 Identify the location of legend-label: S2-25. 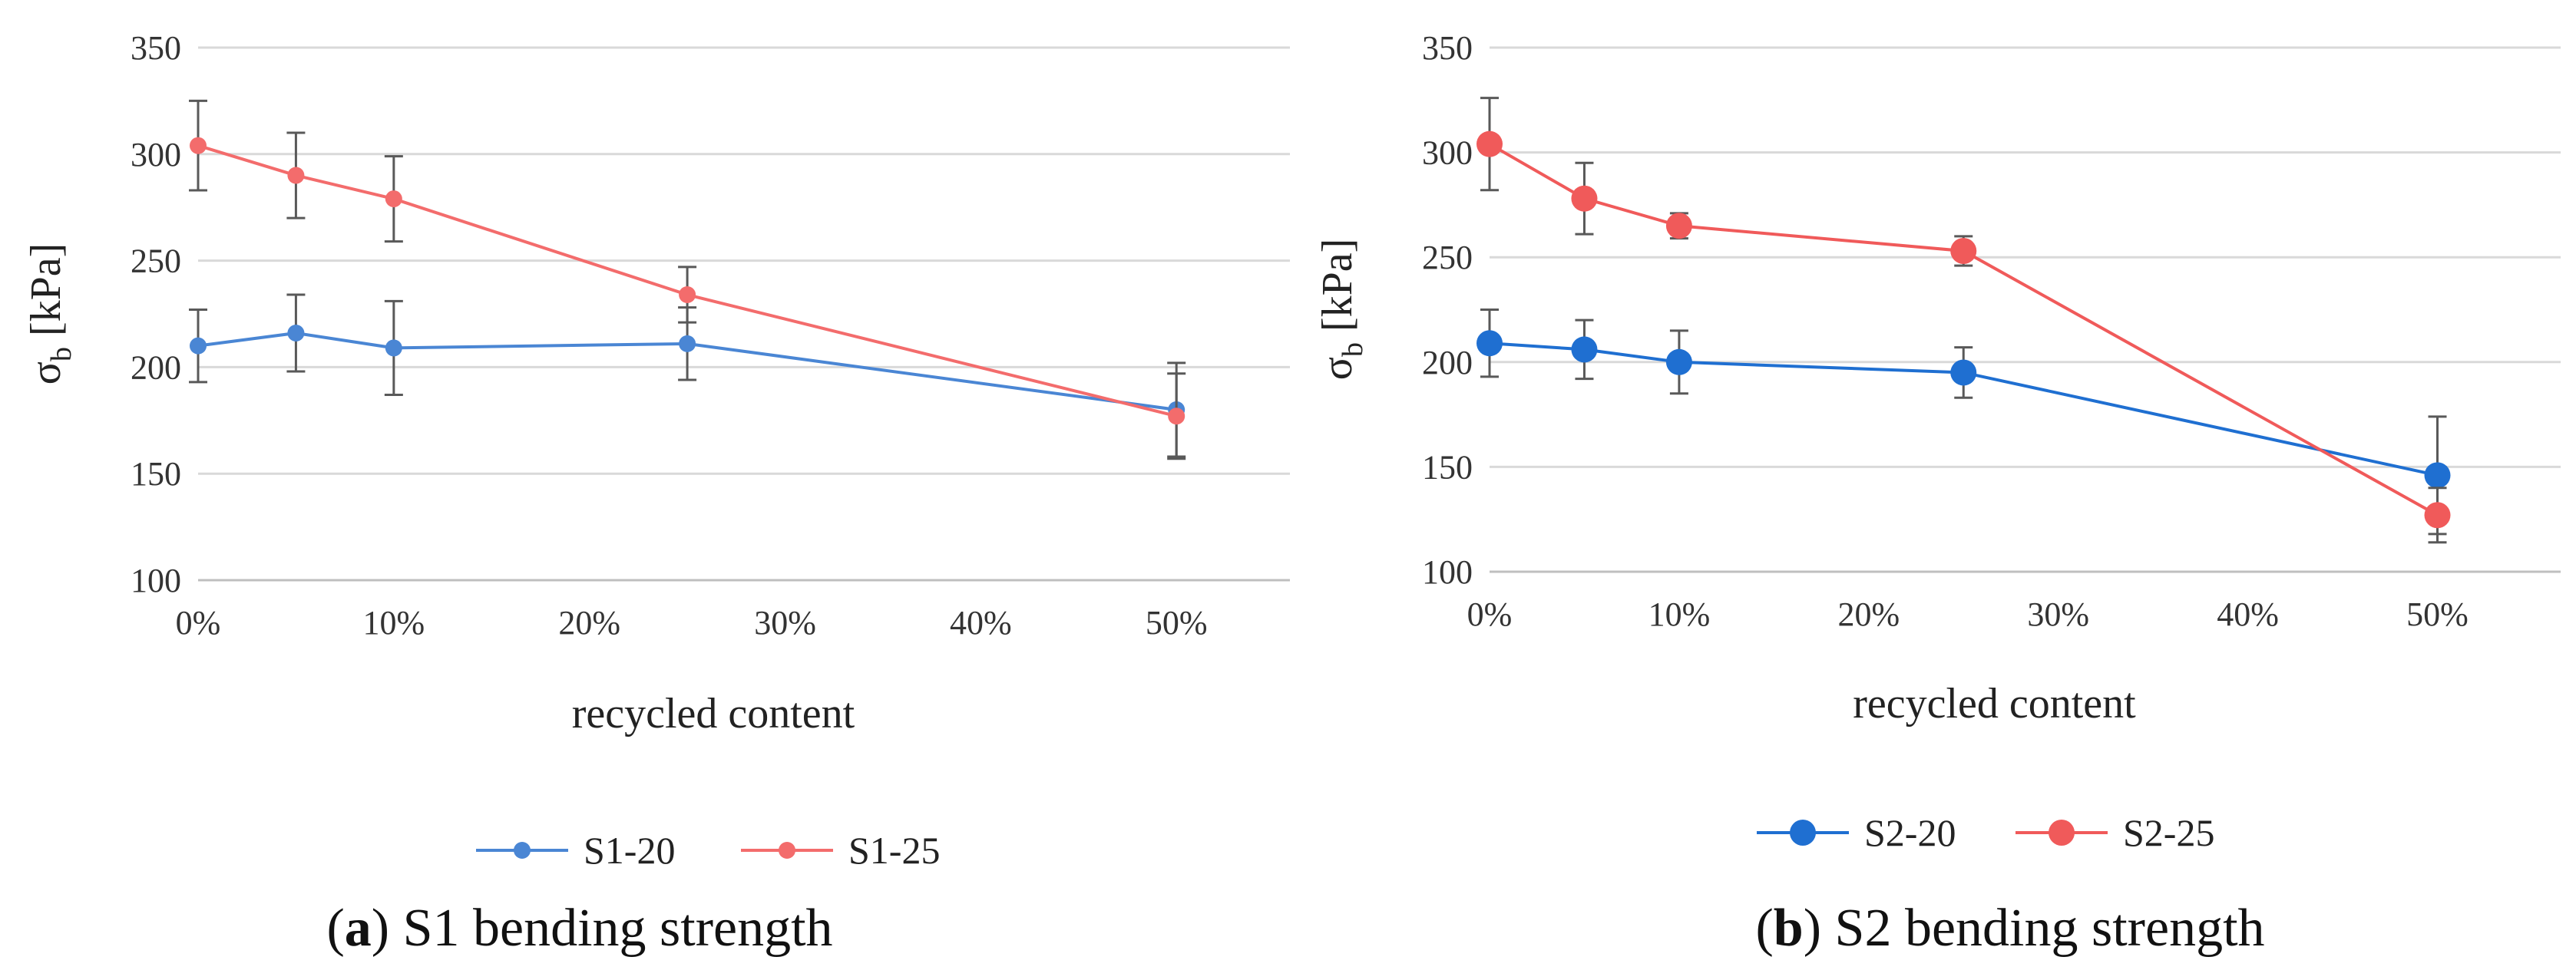
(2168, 833).